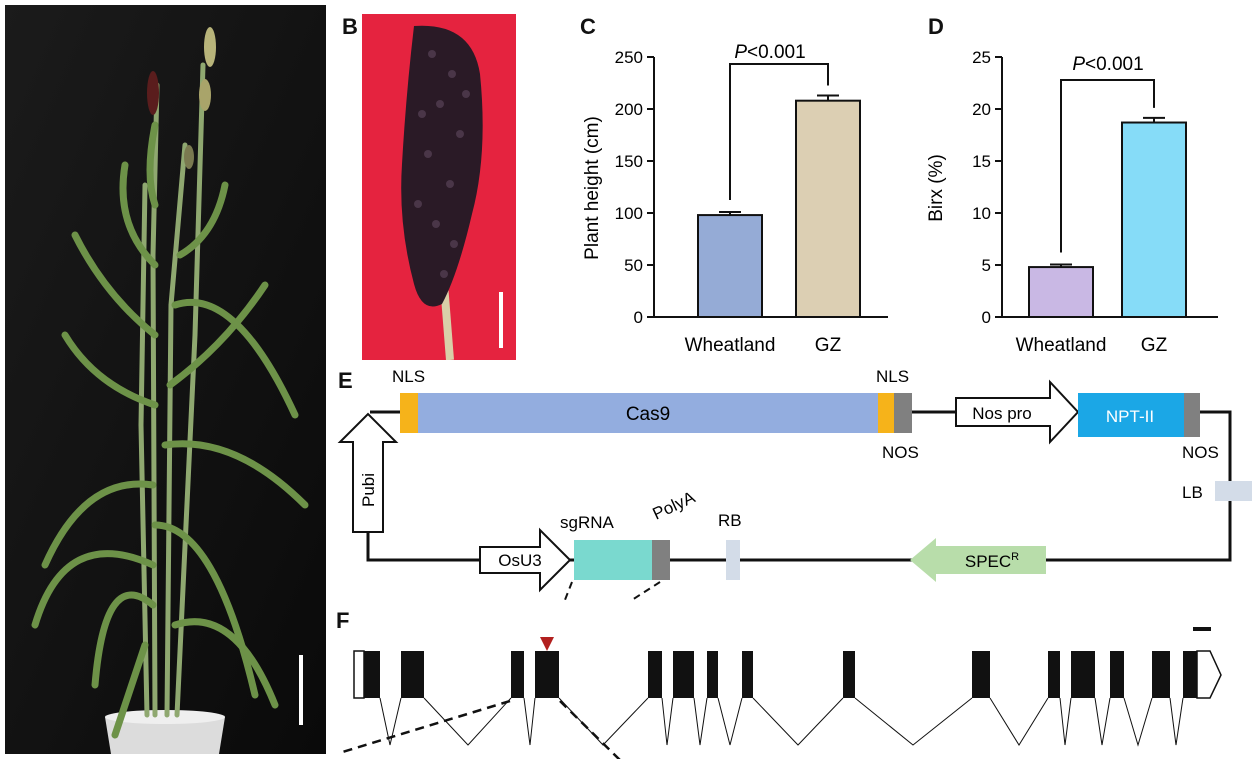  I want to click on chart-d-bars, so click(1107, 217).